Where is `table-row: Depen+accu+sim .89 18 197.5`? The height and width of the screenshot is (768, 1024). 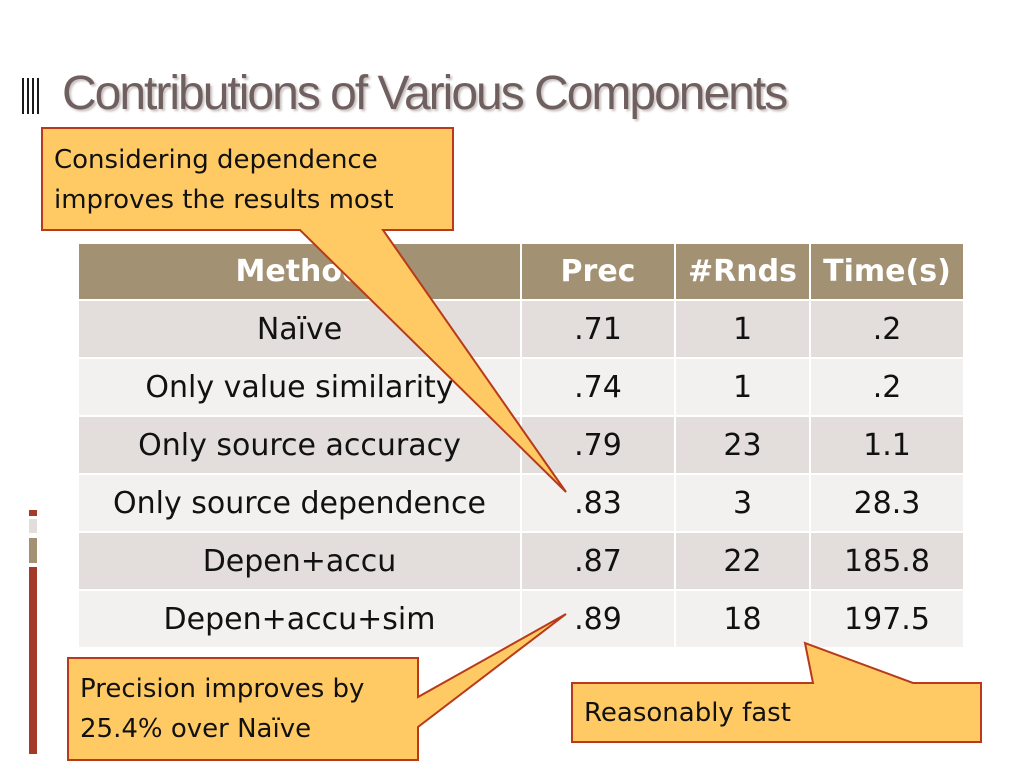 table-row: Depen+accu+sim .89 18 197.5 is located at coordinates (521, 619).